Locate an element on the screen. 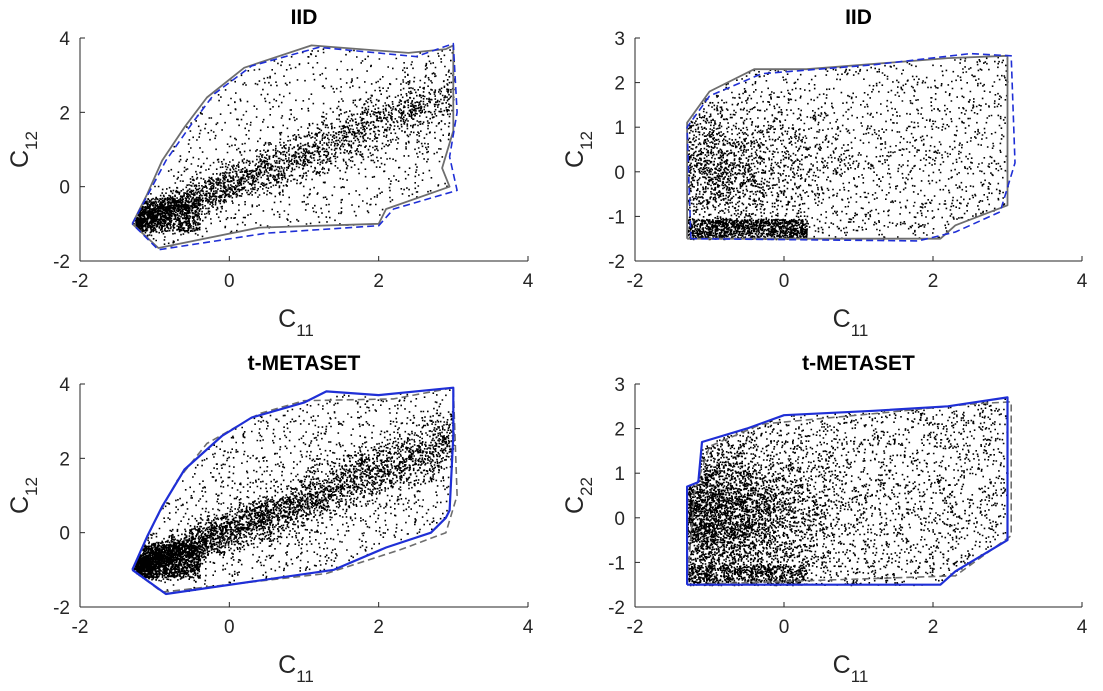 The height and width of the screenshot is (691, 1103). y-axis-label-subscript: 22 is located at coordinates (586, 486).